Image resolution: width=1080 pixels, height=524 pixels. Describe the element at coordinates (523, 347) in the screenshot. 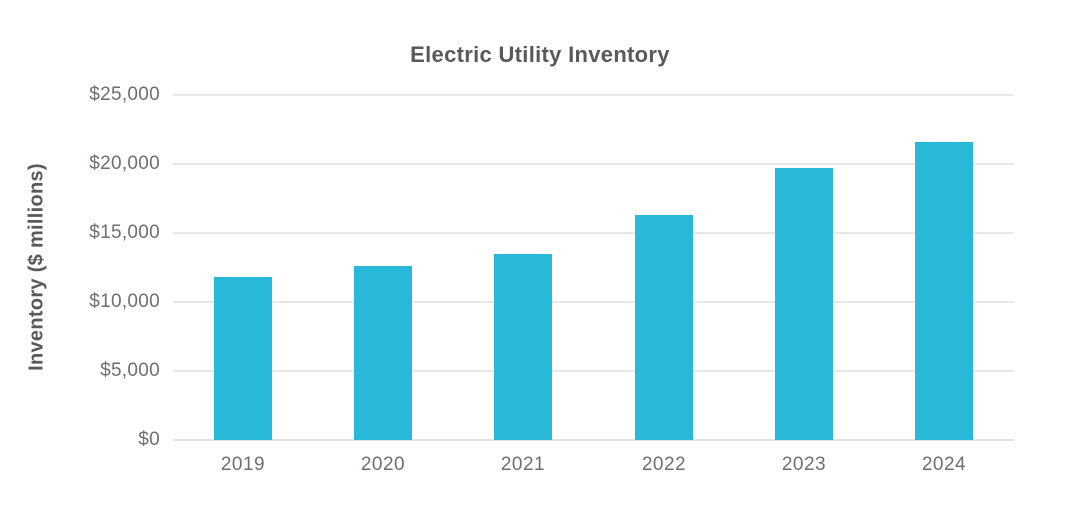

I see `bar-2021` at that location.